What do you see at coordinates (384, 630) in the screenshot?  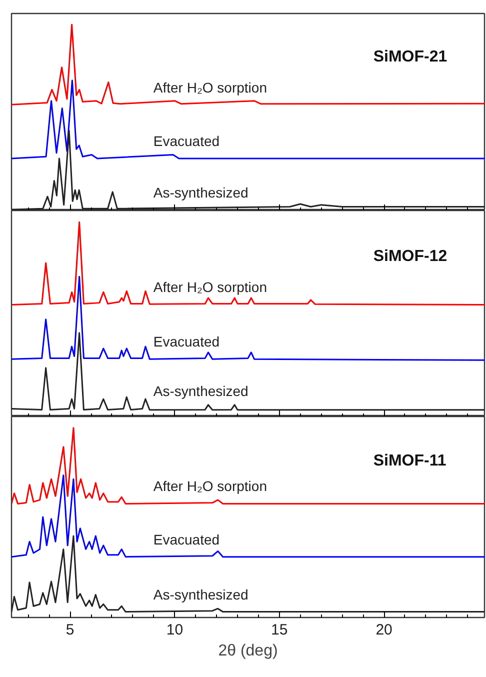 I see `x-tick-label: 20` at bounding box center [384, 630].